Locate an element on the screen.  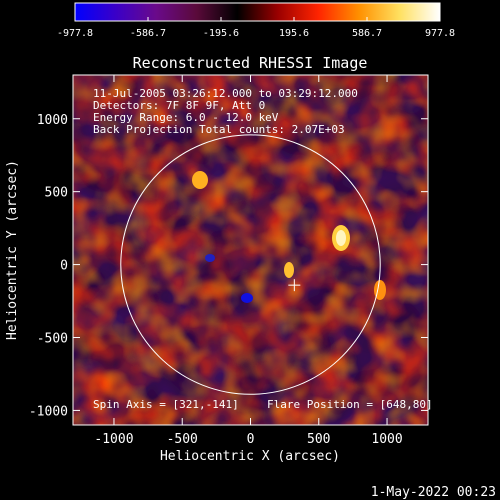
plot-title: Reconstructed RHESSI Image is located at coordinates (250, 63).